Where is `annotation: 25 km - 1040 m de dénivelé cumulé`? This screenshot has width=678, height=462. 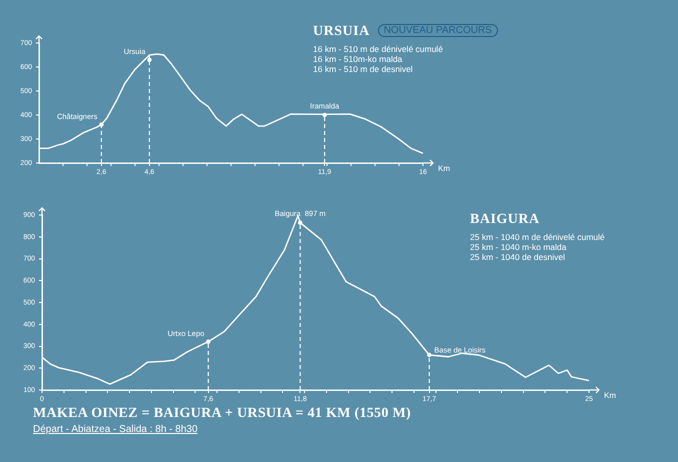 annotation: 25 km - 1040 m de dénivelé cumulé is located at coordinates (537, 237).